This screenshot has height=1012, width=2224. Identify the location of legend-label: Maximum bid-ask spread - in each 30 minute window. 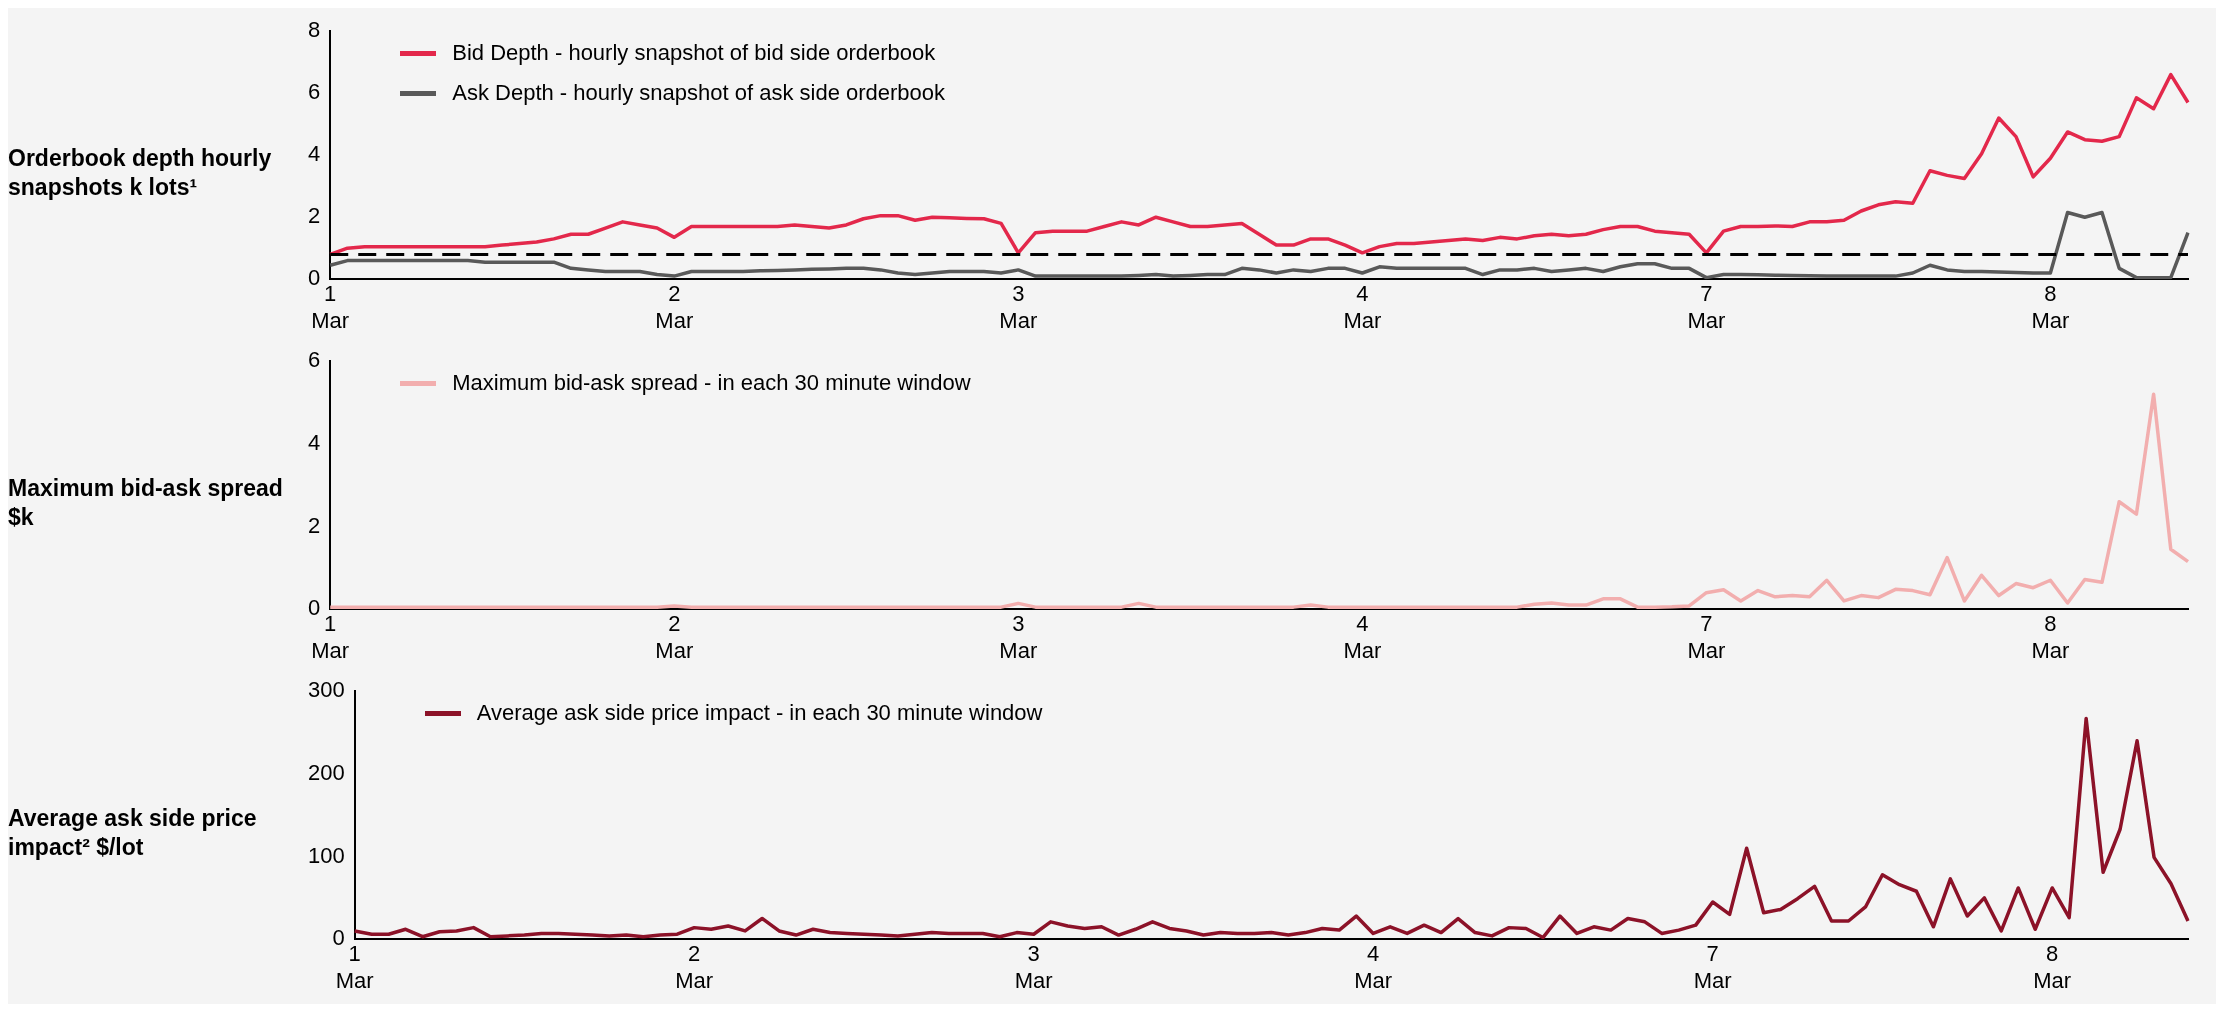
(711, 383).